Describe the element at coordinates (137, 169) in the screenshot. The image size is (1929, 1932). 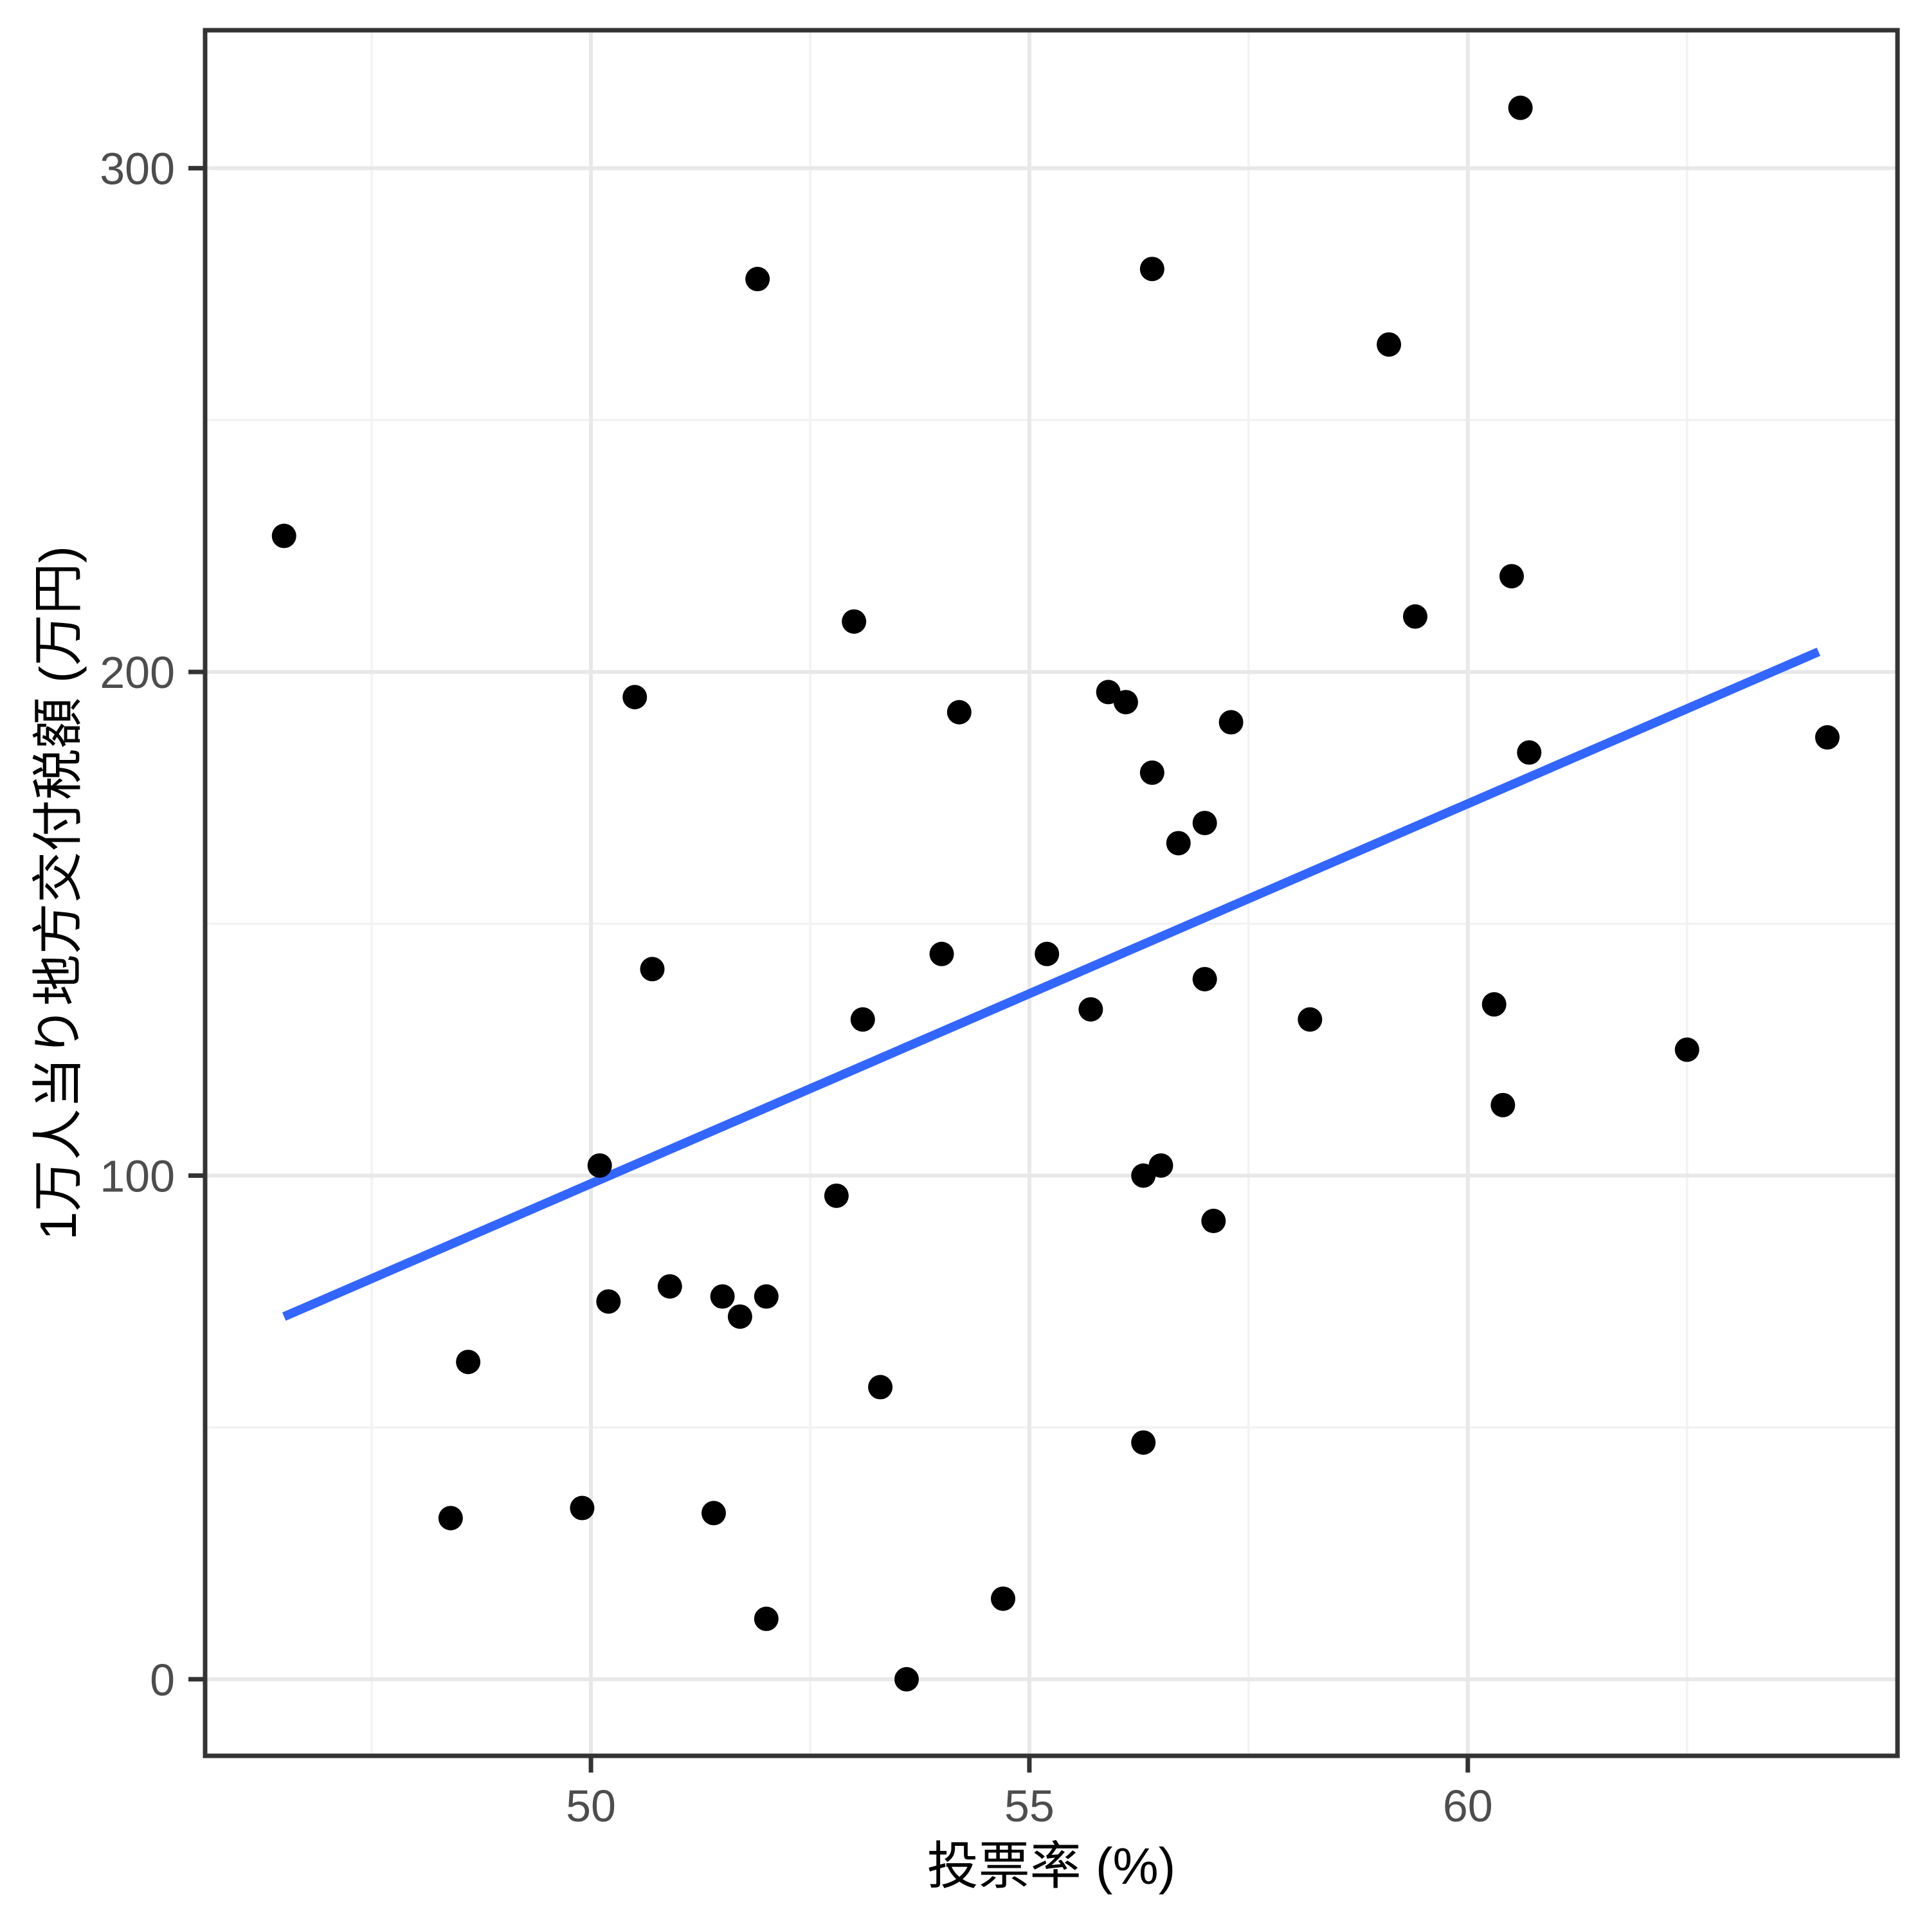
I see `y-axis-tick-label: 300` at that location.